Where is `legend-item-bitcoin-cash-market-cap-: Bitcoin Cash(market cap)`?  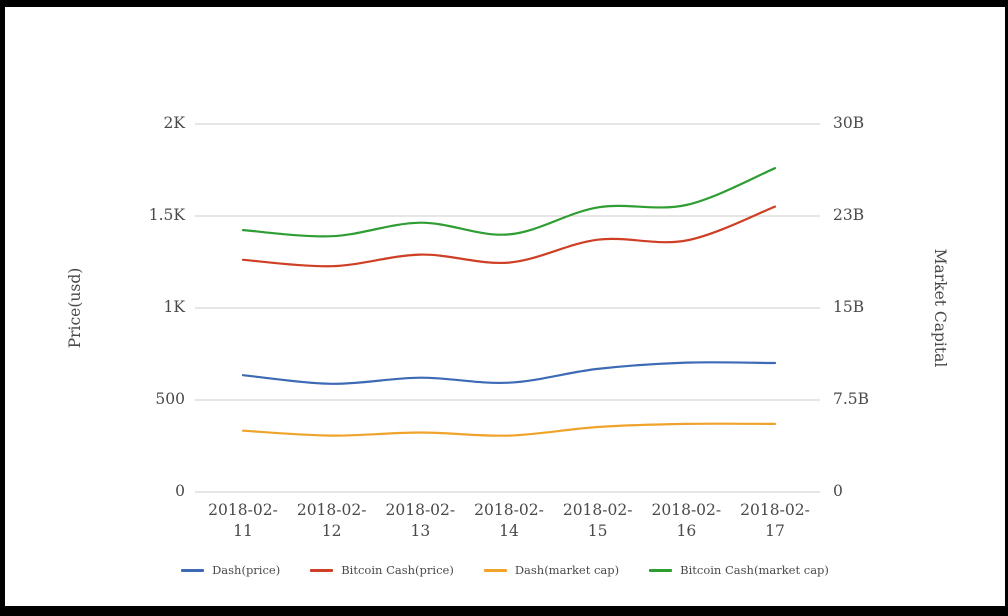
legend-item-bitcoin-cash-market-cap-: Bitcoin Cash(market cap) is located at coordinates (739, 570).